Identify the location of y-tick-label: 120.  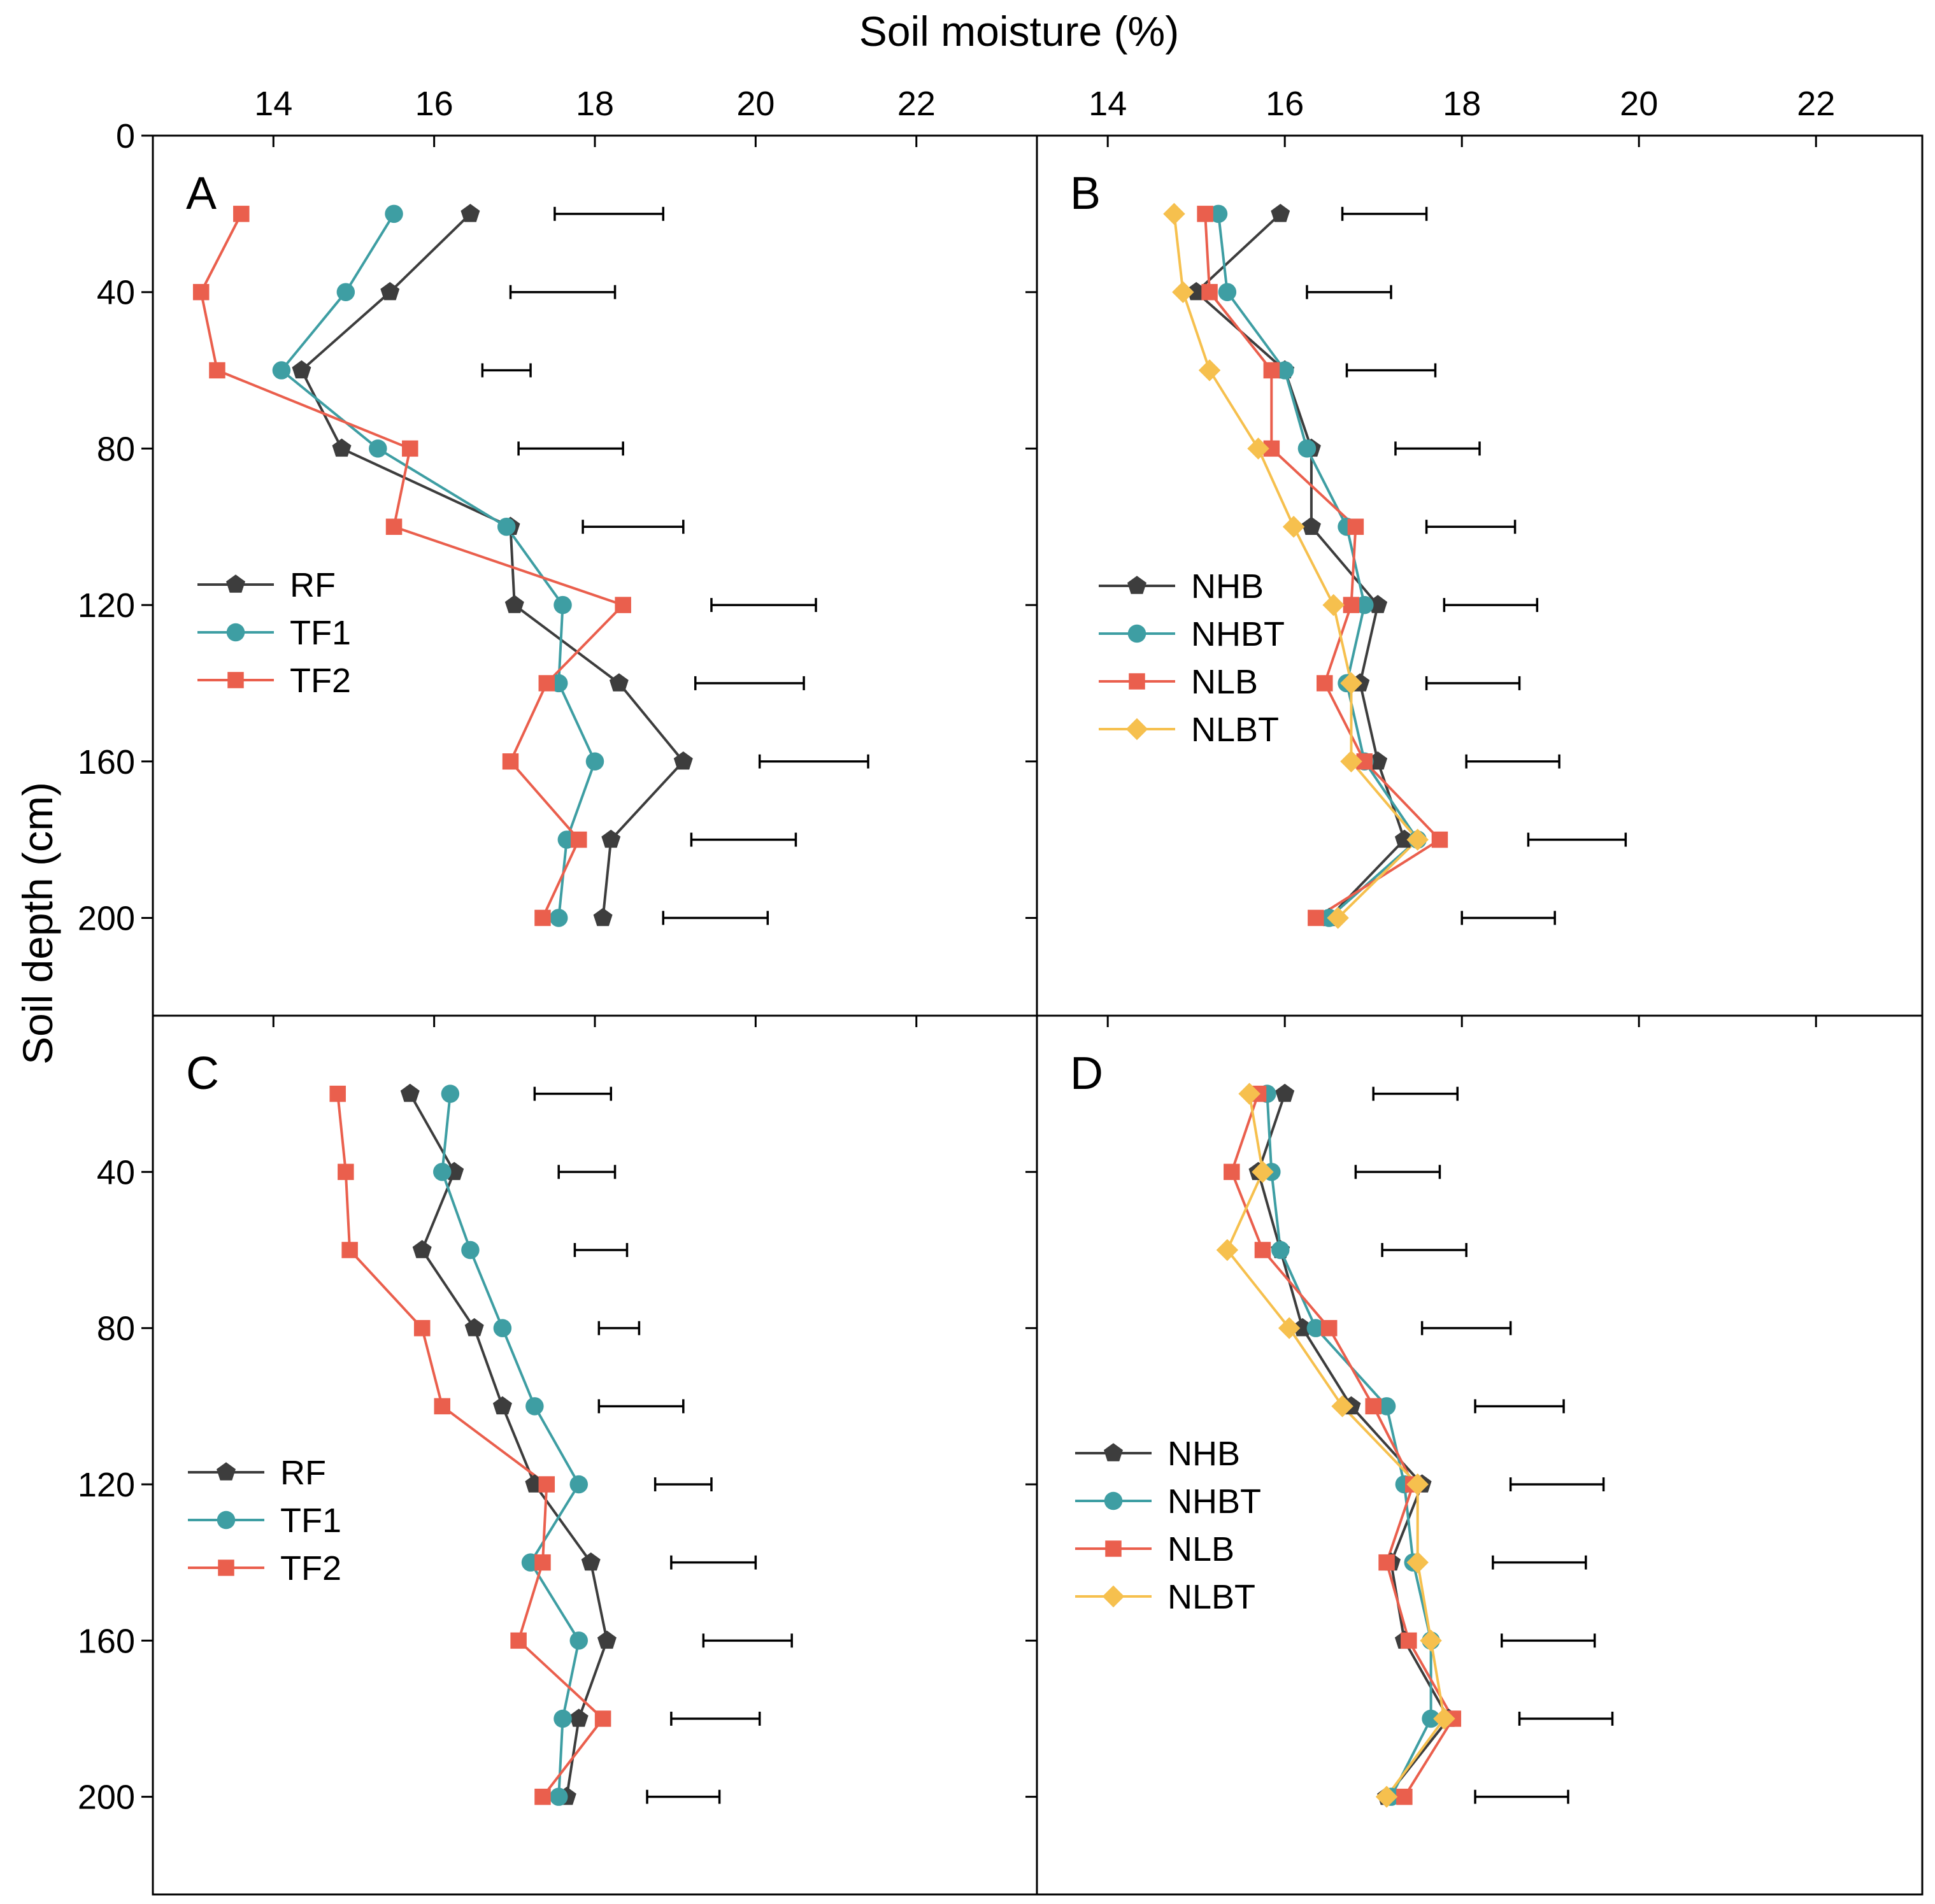
(106, 1485).